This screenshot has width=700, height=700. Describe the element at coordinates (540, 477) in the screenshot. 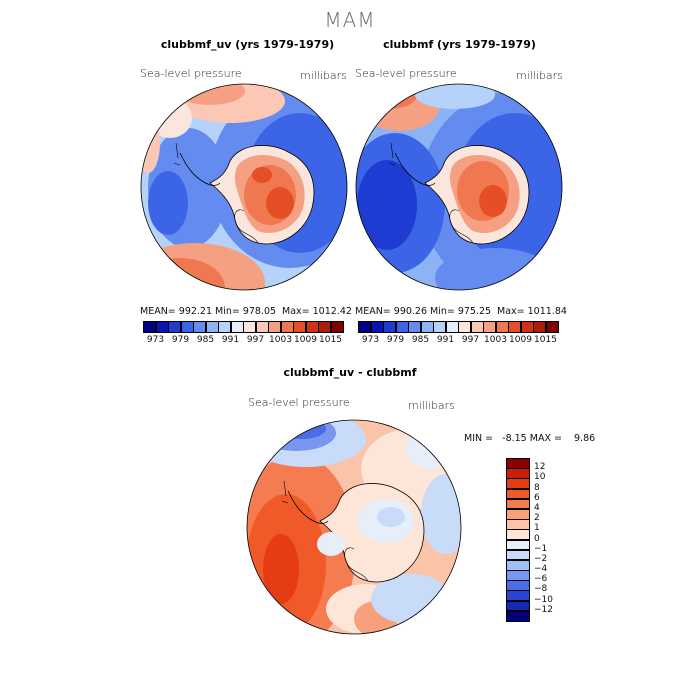

I see `colorbar-tick-label: 10` at that location.